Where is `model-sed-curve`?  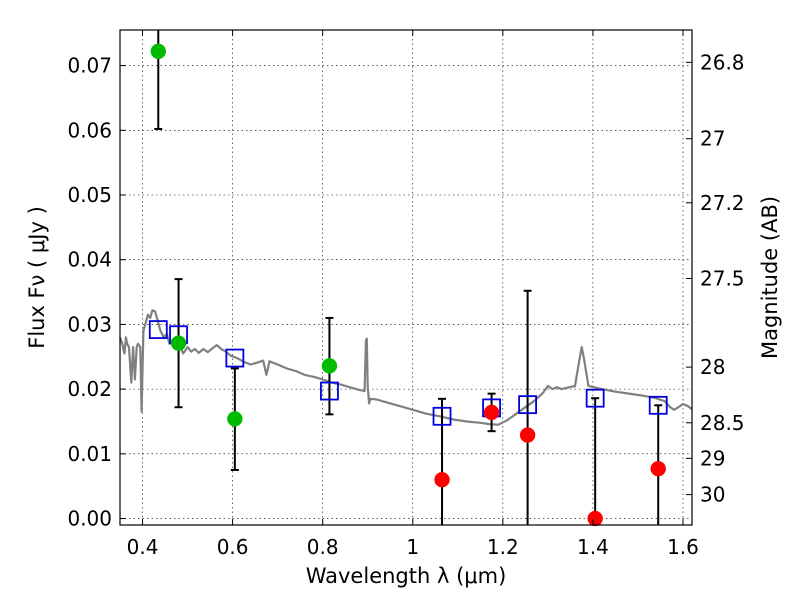 model-sed-curve is located at coordinates (405, 367).